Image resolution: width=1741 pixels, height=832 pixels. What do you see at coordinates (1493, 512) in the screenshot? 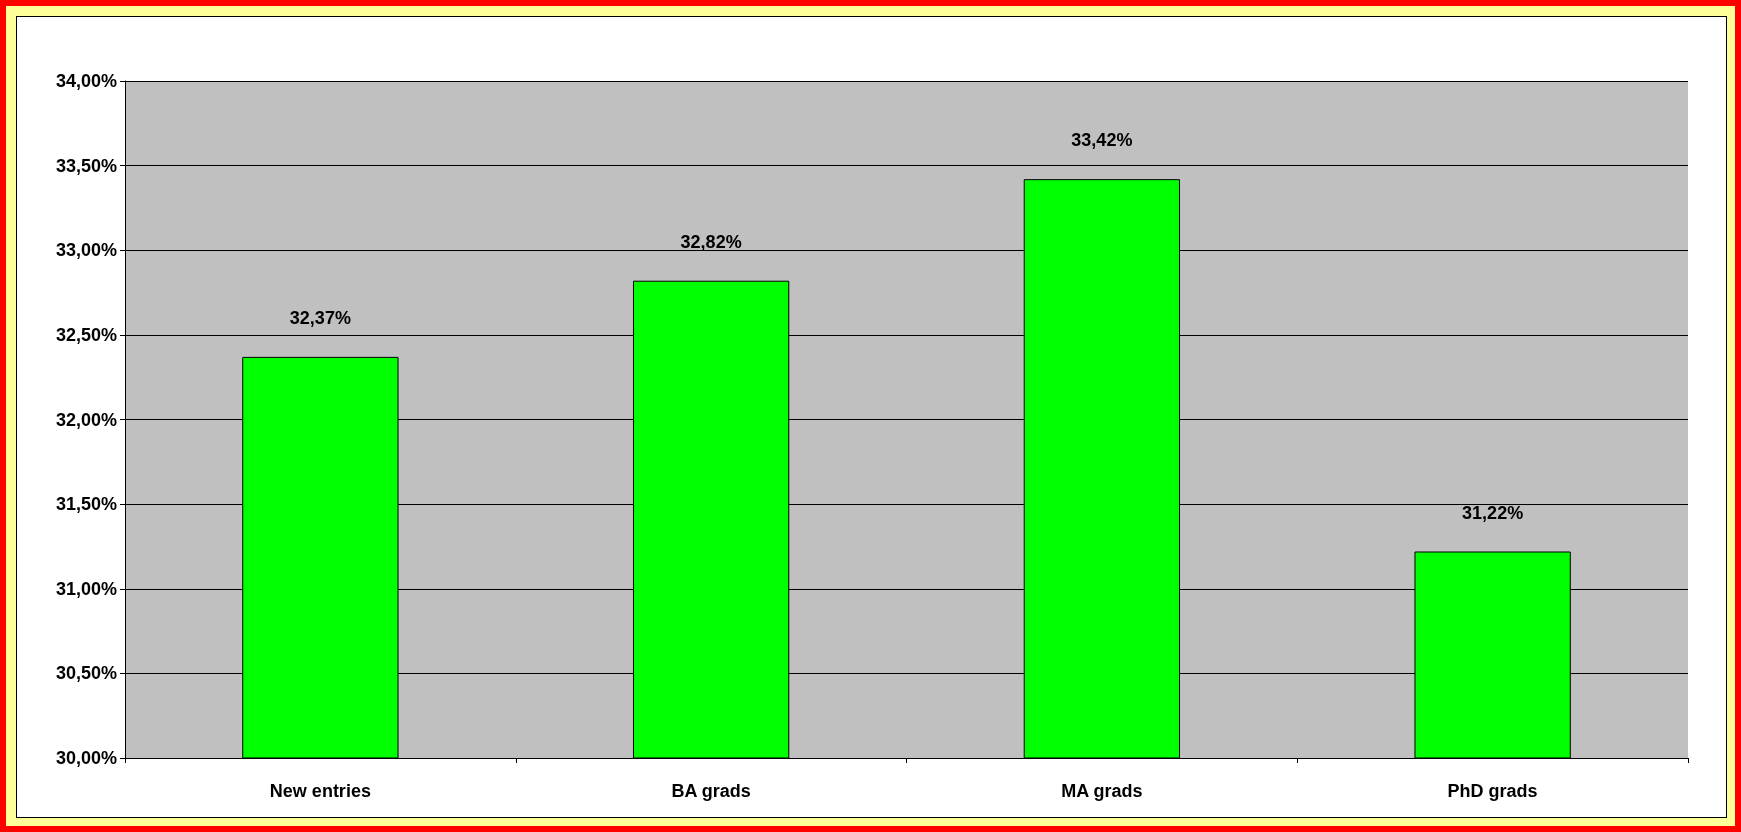
I see `data-label: 31,22%` at bounding box center [1493, 512].